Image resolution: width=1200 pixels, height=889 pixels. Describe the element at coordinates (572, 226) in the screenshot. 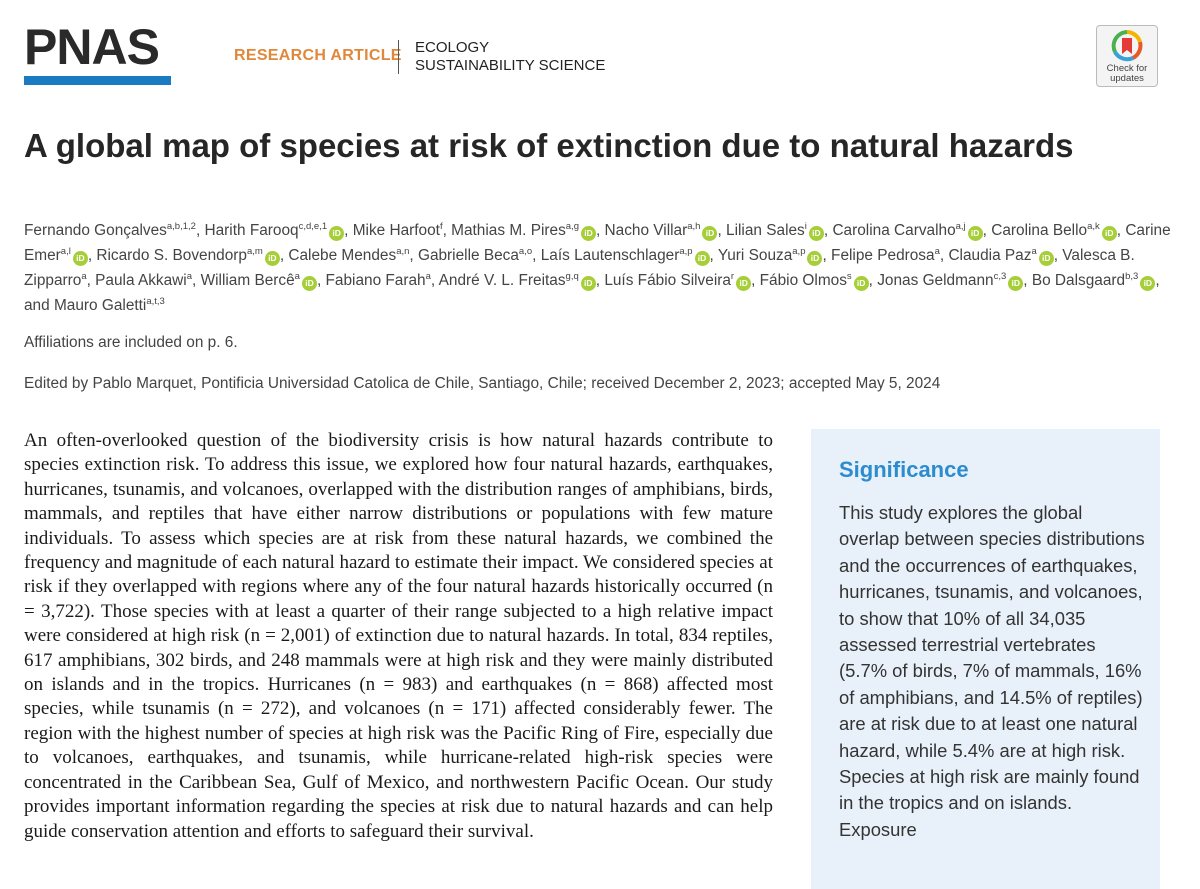

I see `author-affiliation-marker: a,g` at that location.